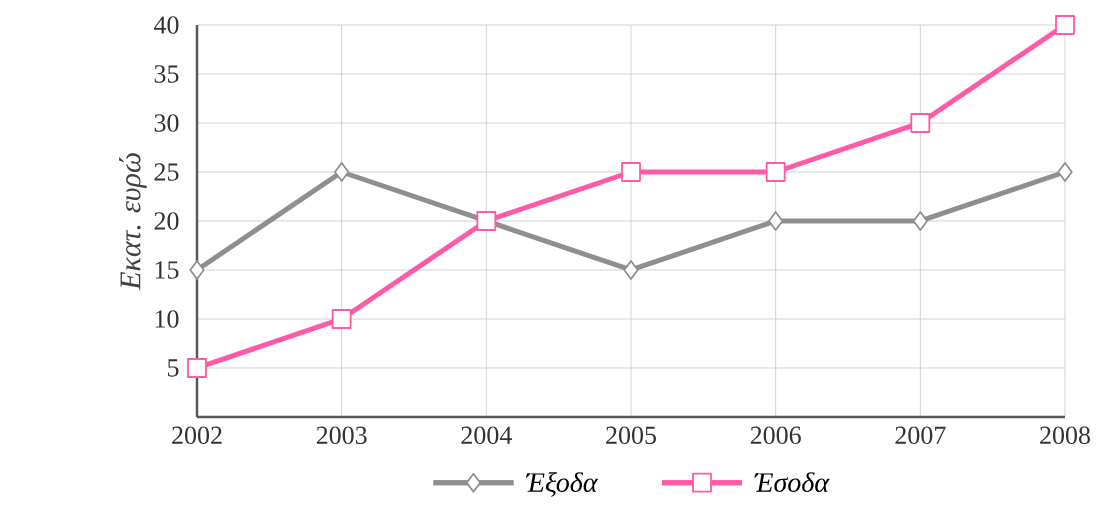  Describe the element at coordinates (792, 482) in the screenshot. I see `legend-label: Έσοδα` at that location.